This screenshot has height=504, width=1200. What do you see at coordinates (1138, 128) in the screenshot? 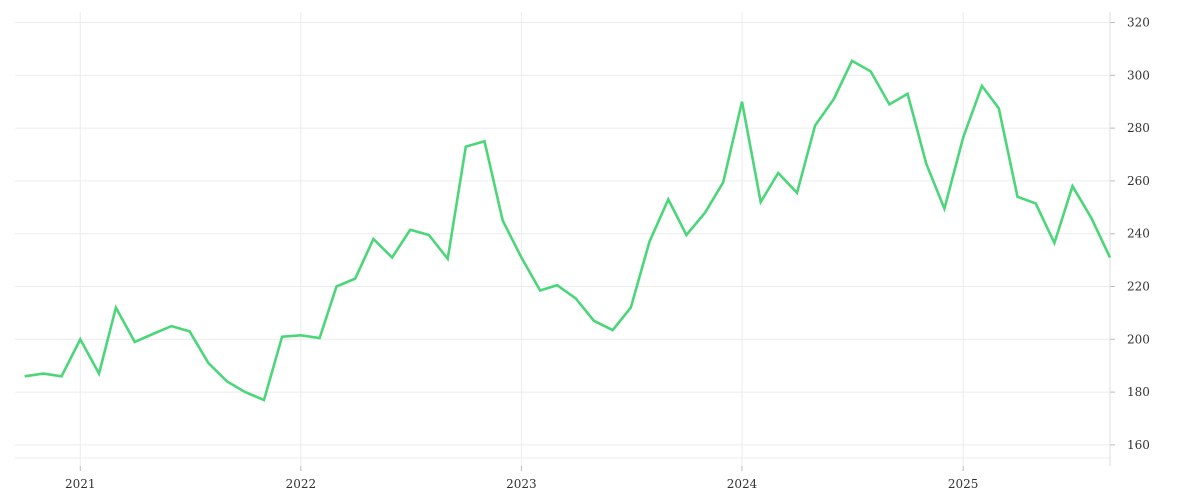
I see `y-tick-label: 280` at bounding box center [1138, 128].